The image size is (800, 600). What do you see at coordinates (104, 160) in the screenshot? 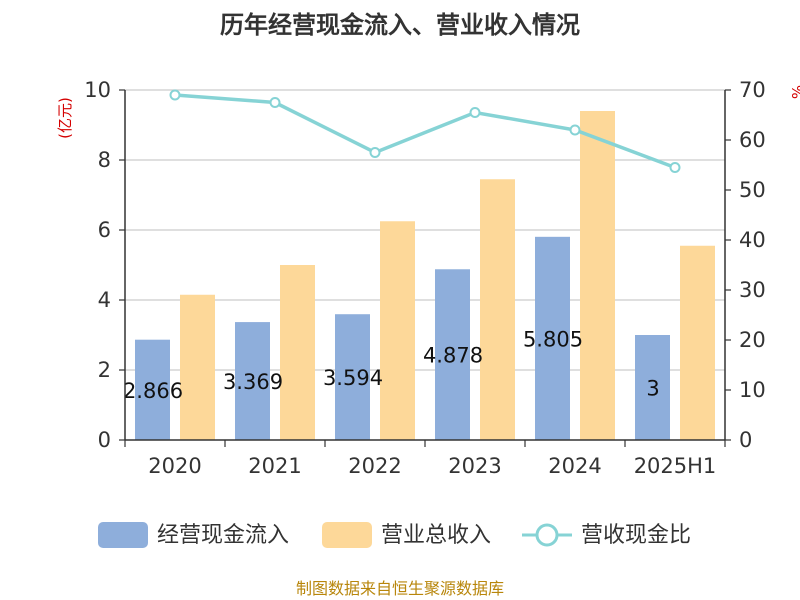
I see `left-tick-label: 8` at bounding box center [104, 160].